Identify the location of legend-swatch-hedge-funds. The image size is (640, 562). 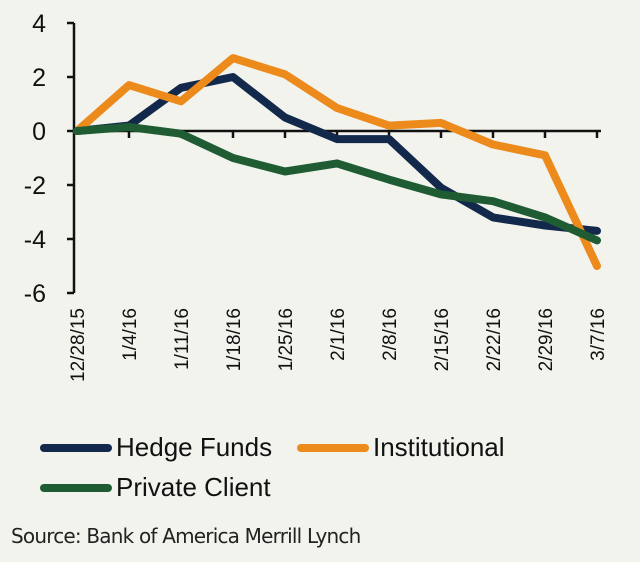
(76, 447).